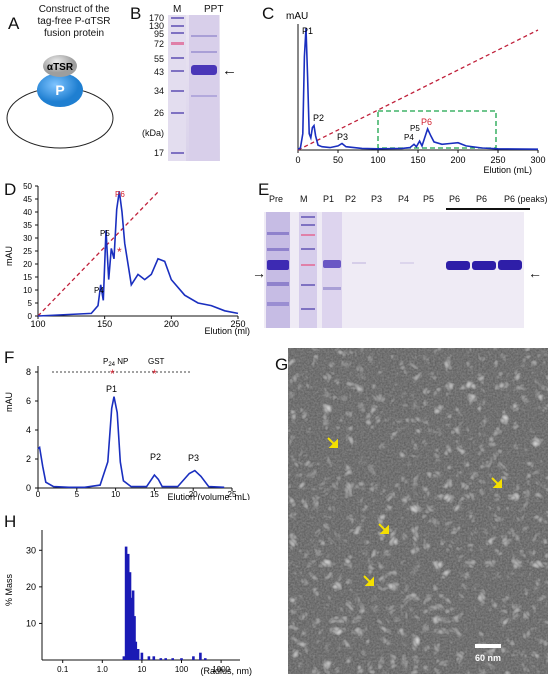 The image size is (550, 678). What do you see at coordinates (155, 457) in the screenshot?
I see `peak-label: P2` at bounding box center [155, 457].